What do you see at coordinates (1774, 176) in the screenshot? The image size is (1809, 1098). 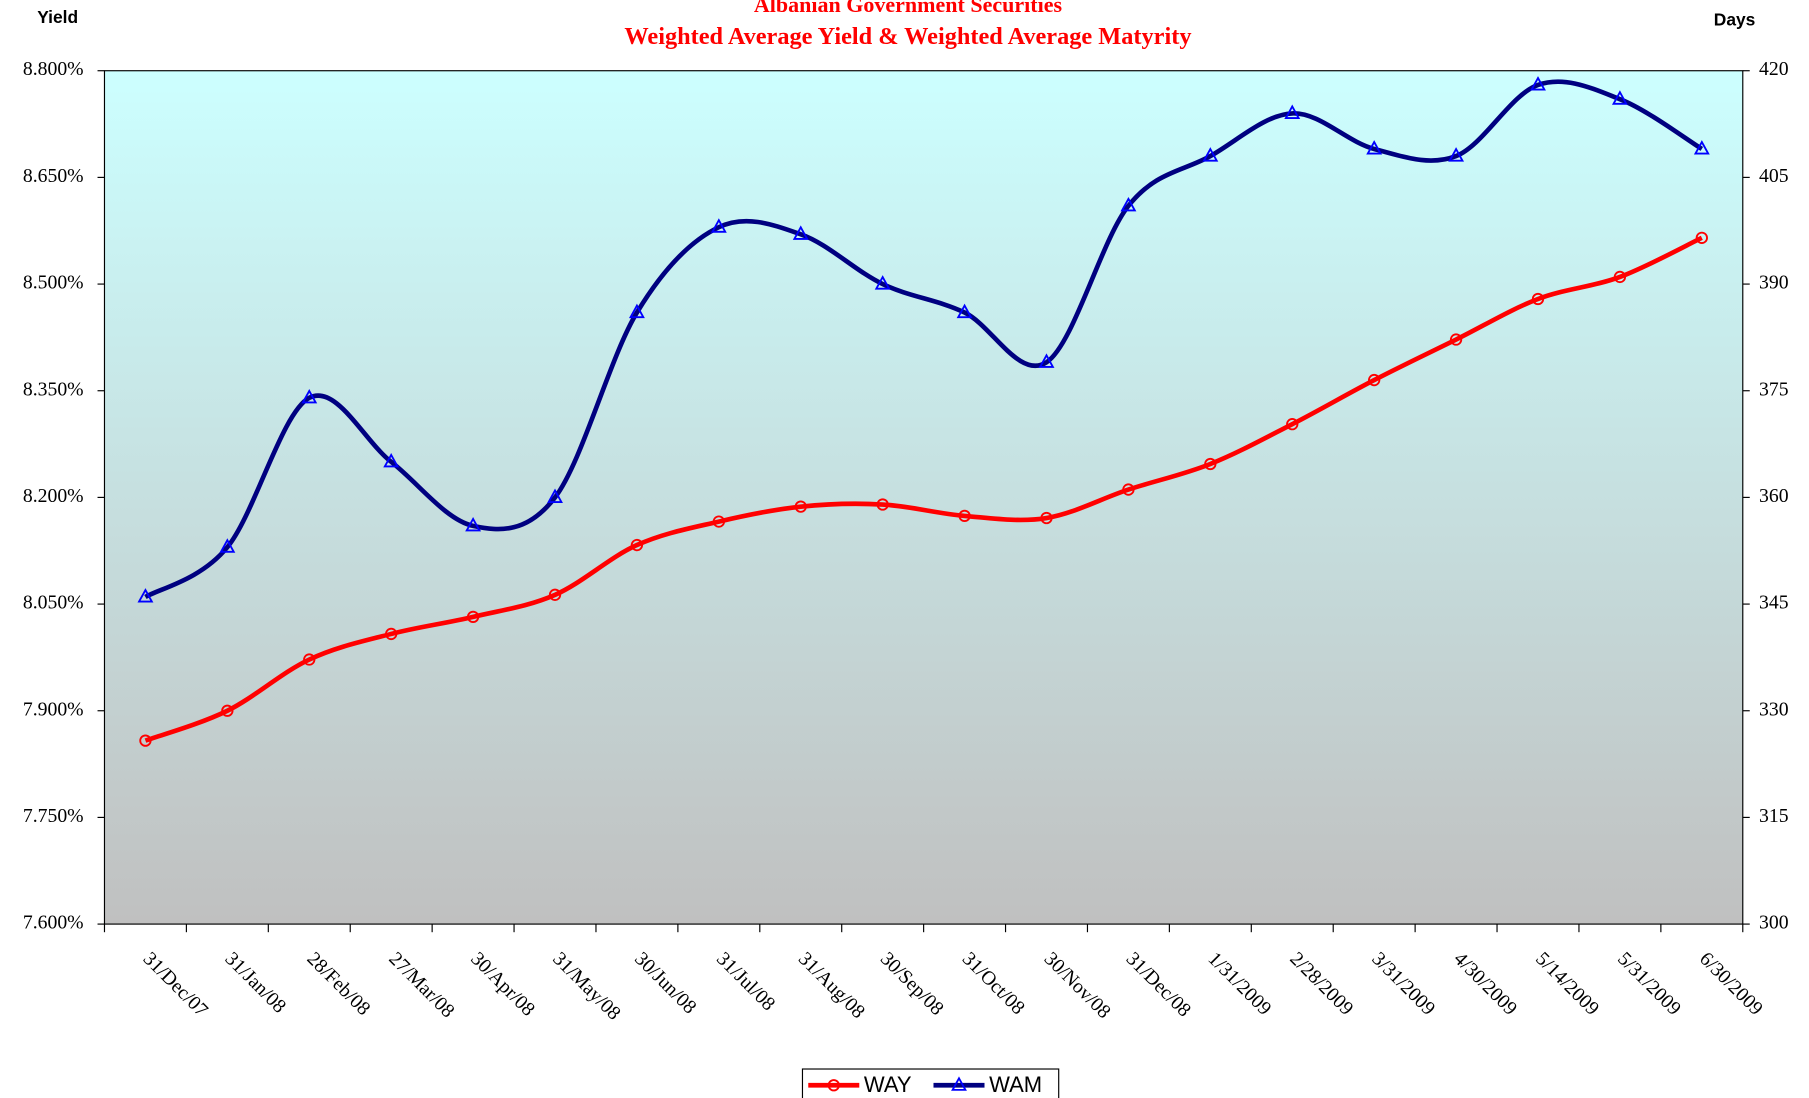 I see `y2-tick-label: 405` at bounding box center [1774, 176].